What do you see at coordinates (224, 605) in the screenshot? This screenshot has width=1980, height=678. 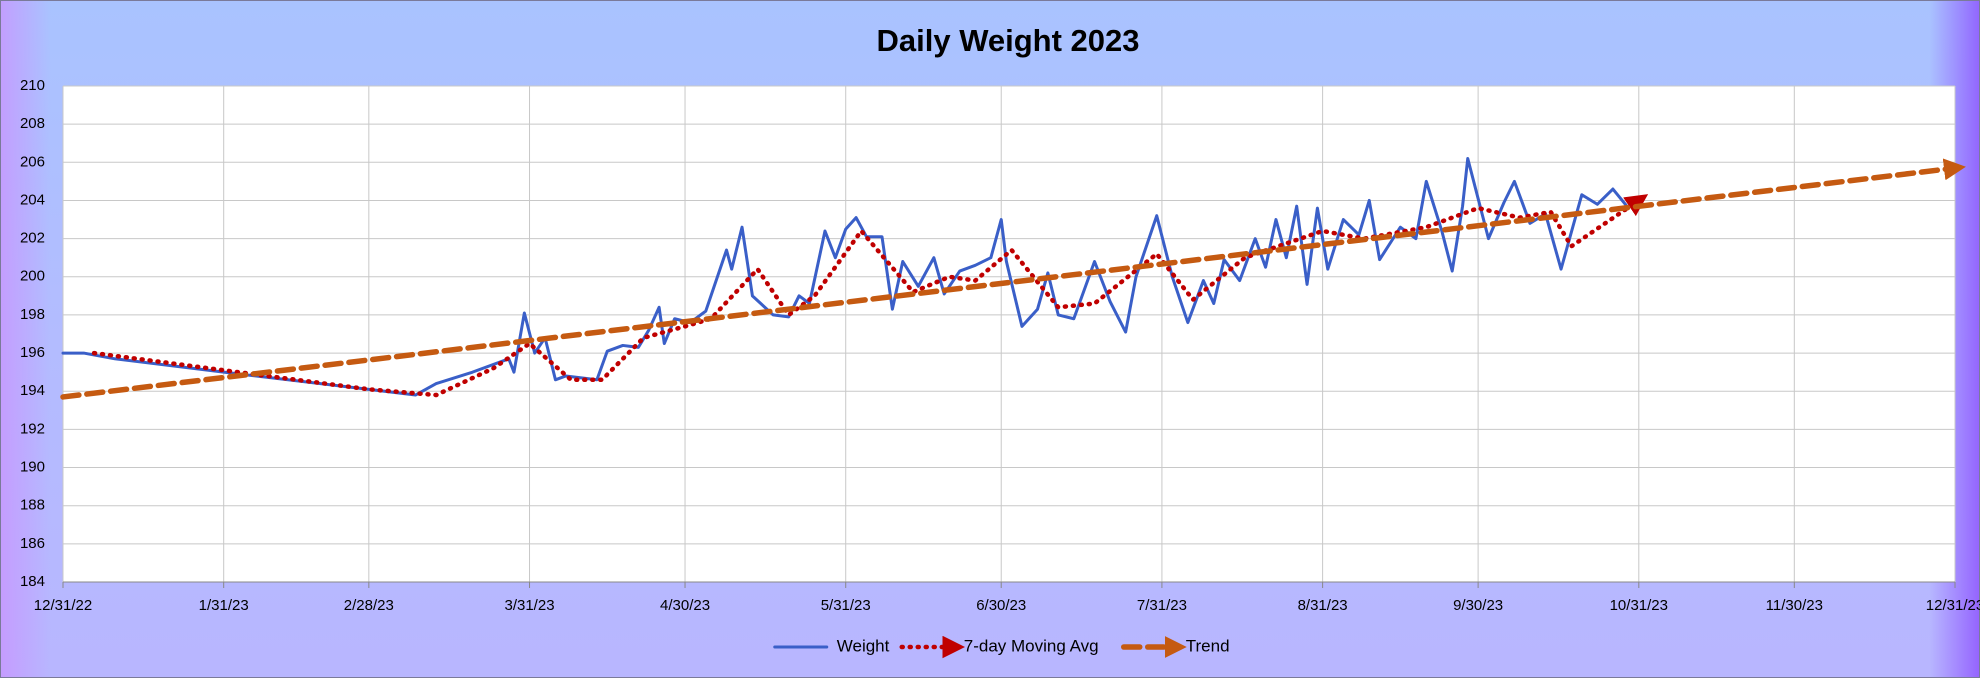 I see `x-tick-label: 1/31/23` at bounding box center [224, 605].